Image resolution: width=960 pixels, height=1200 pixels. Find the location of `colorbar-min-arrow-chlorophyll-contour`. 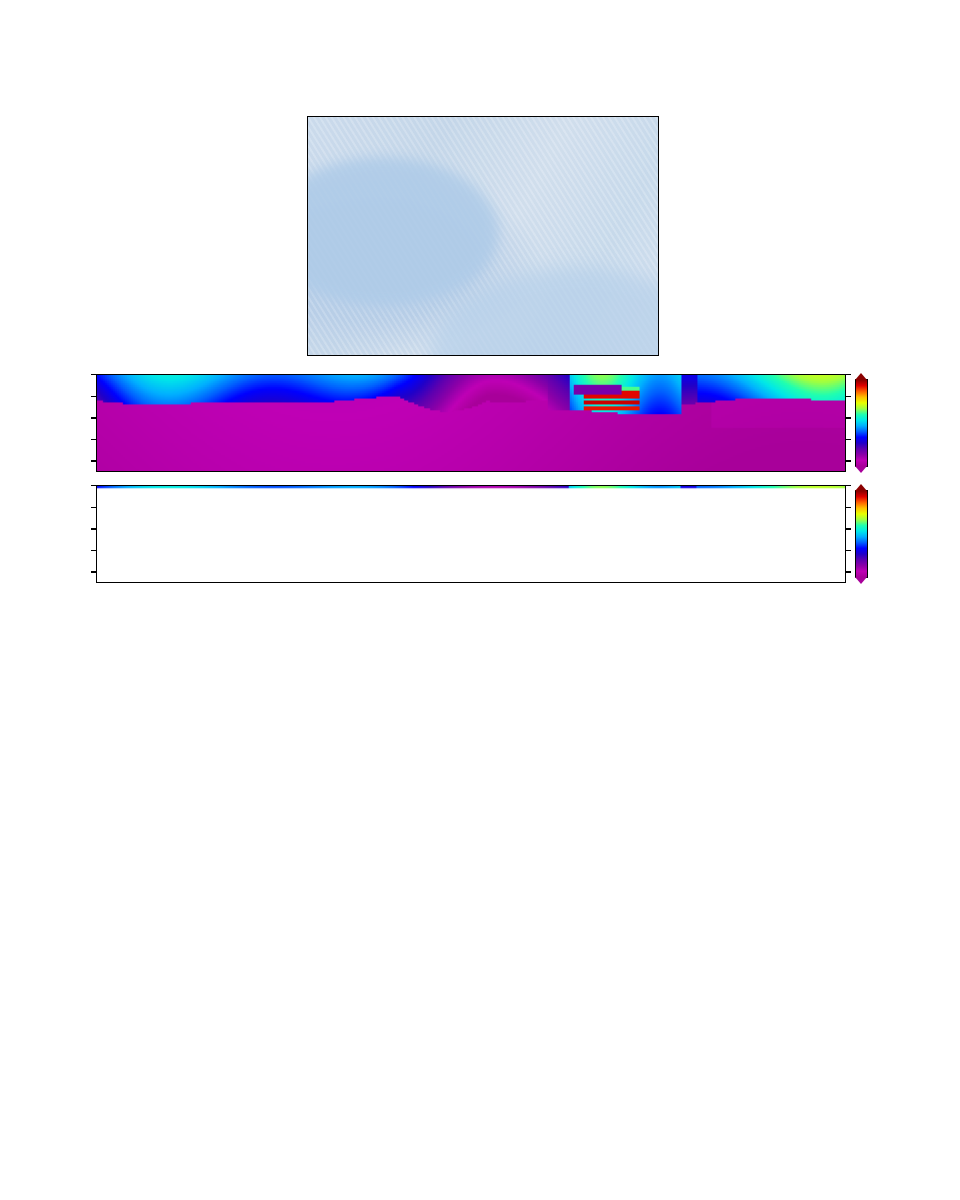

colorbar-min-arrow-chlorophyll-contour is located at coordinates (861, 469).